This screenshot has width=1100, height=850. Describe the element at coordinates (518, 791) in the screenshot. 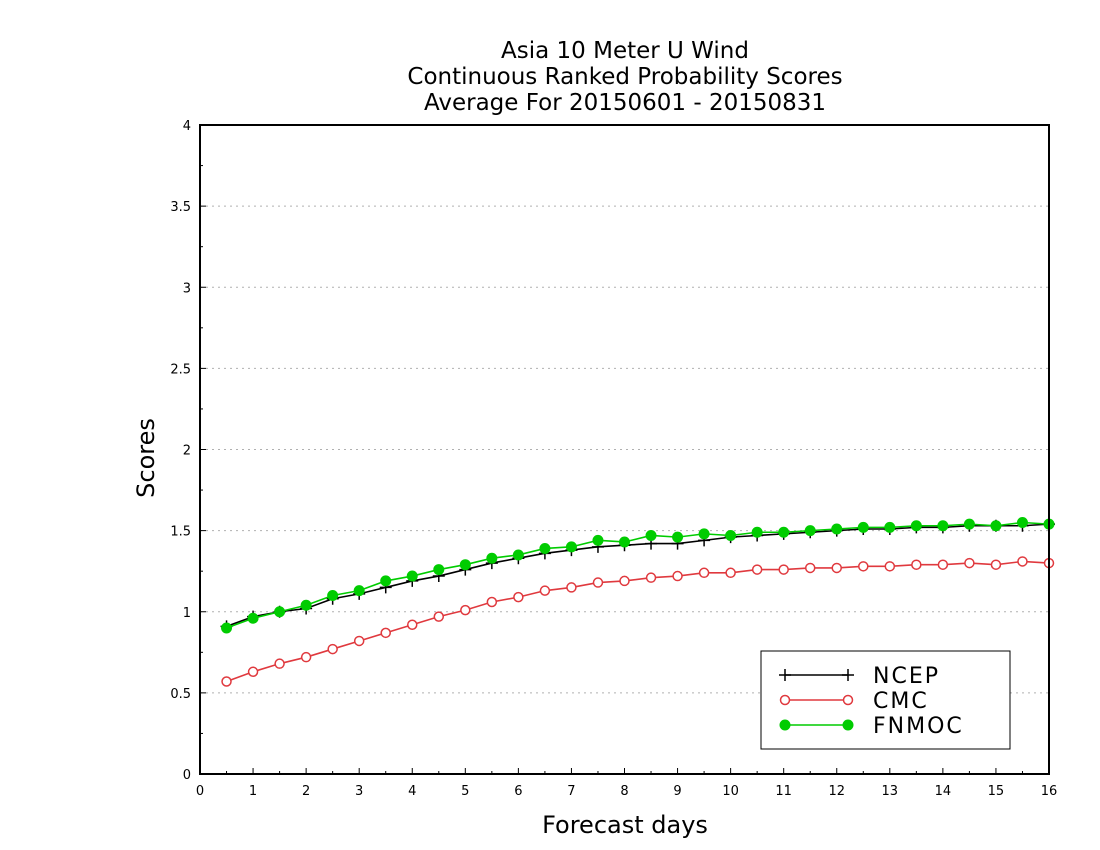

I see `x-tick-label: 6` at that location.